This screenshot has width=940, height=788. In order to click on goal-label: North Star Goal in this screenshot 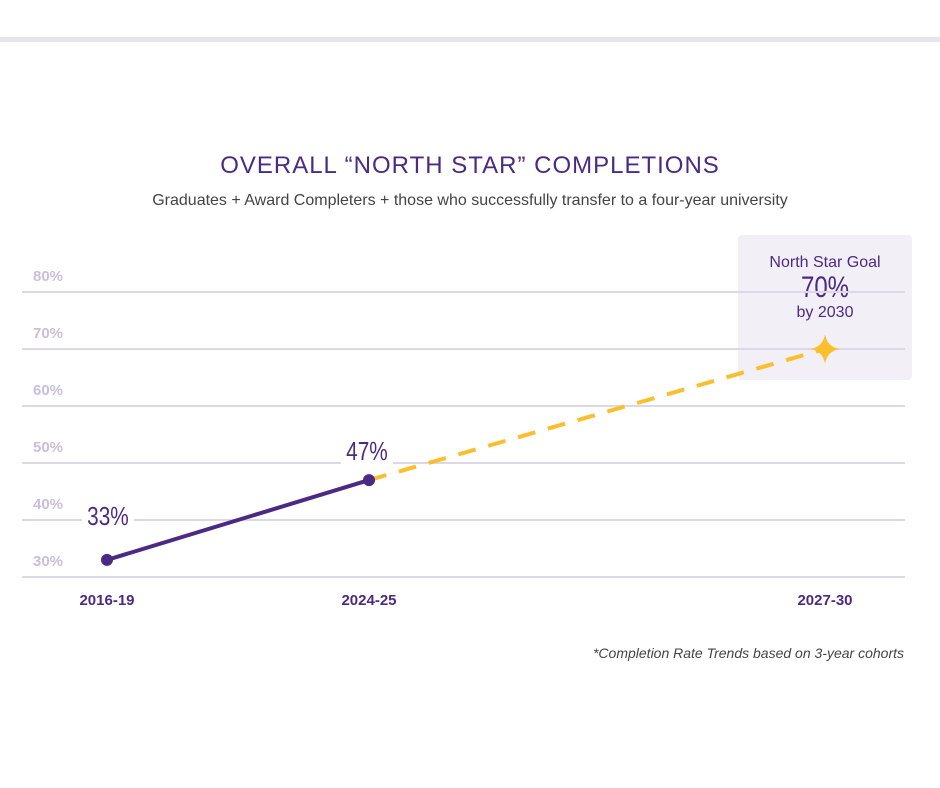, I will do `click(825, 262)`.